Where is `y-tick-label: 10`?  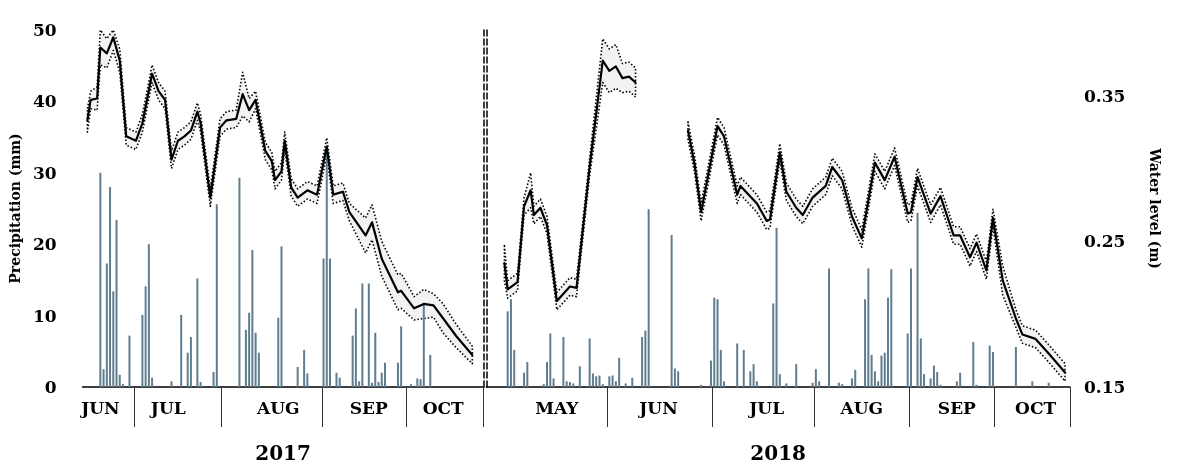
y-tick-label: 10 is located at coordinates (44, 315).